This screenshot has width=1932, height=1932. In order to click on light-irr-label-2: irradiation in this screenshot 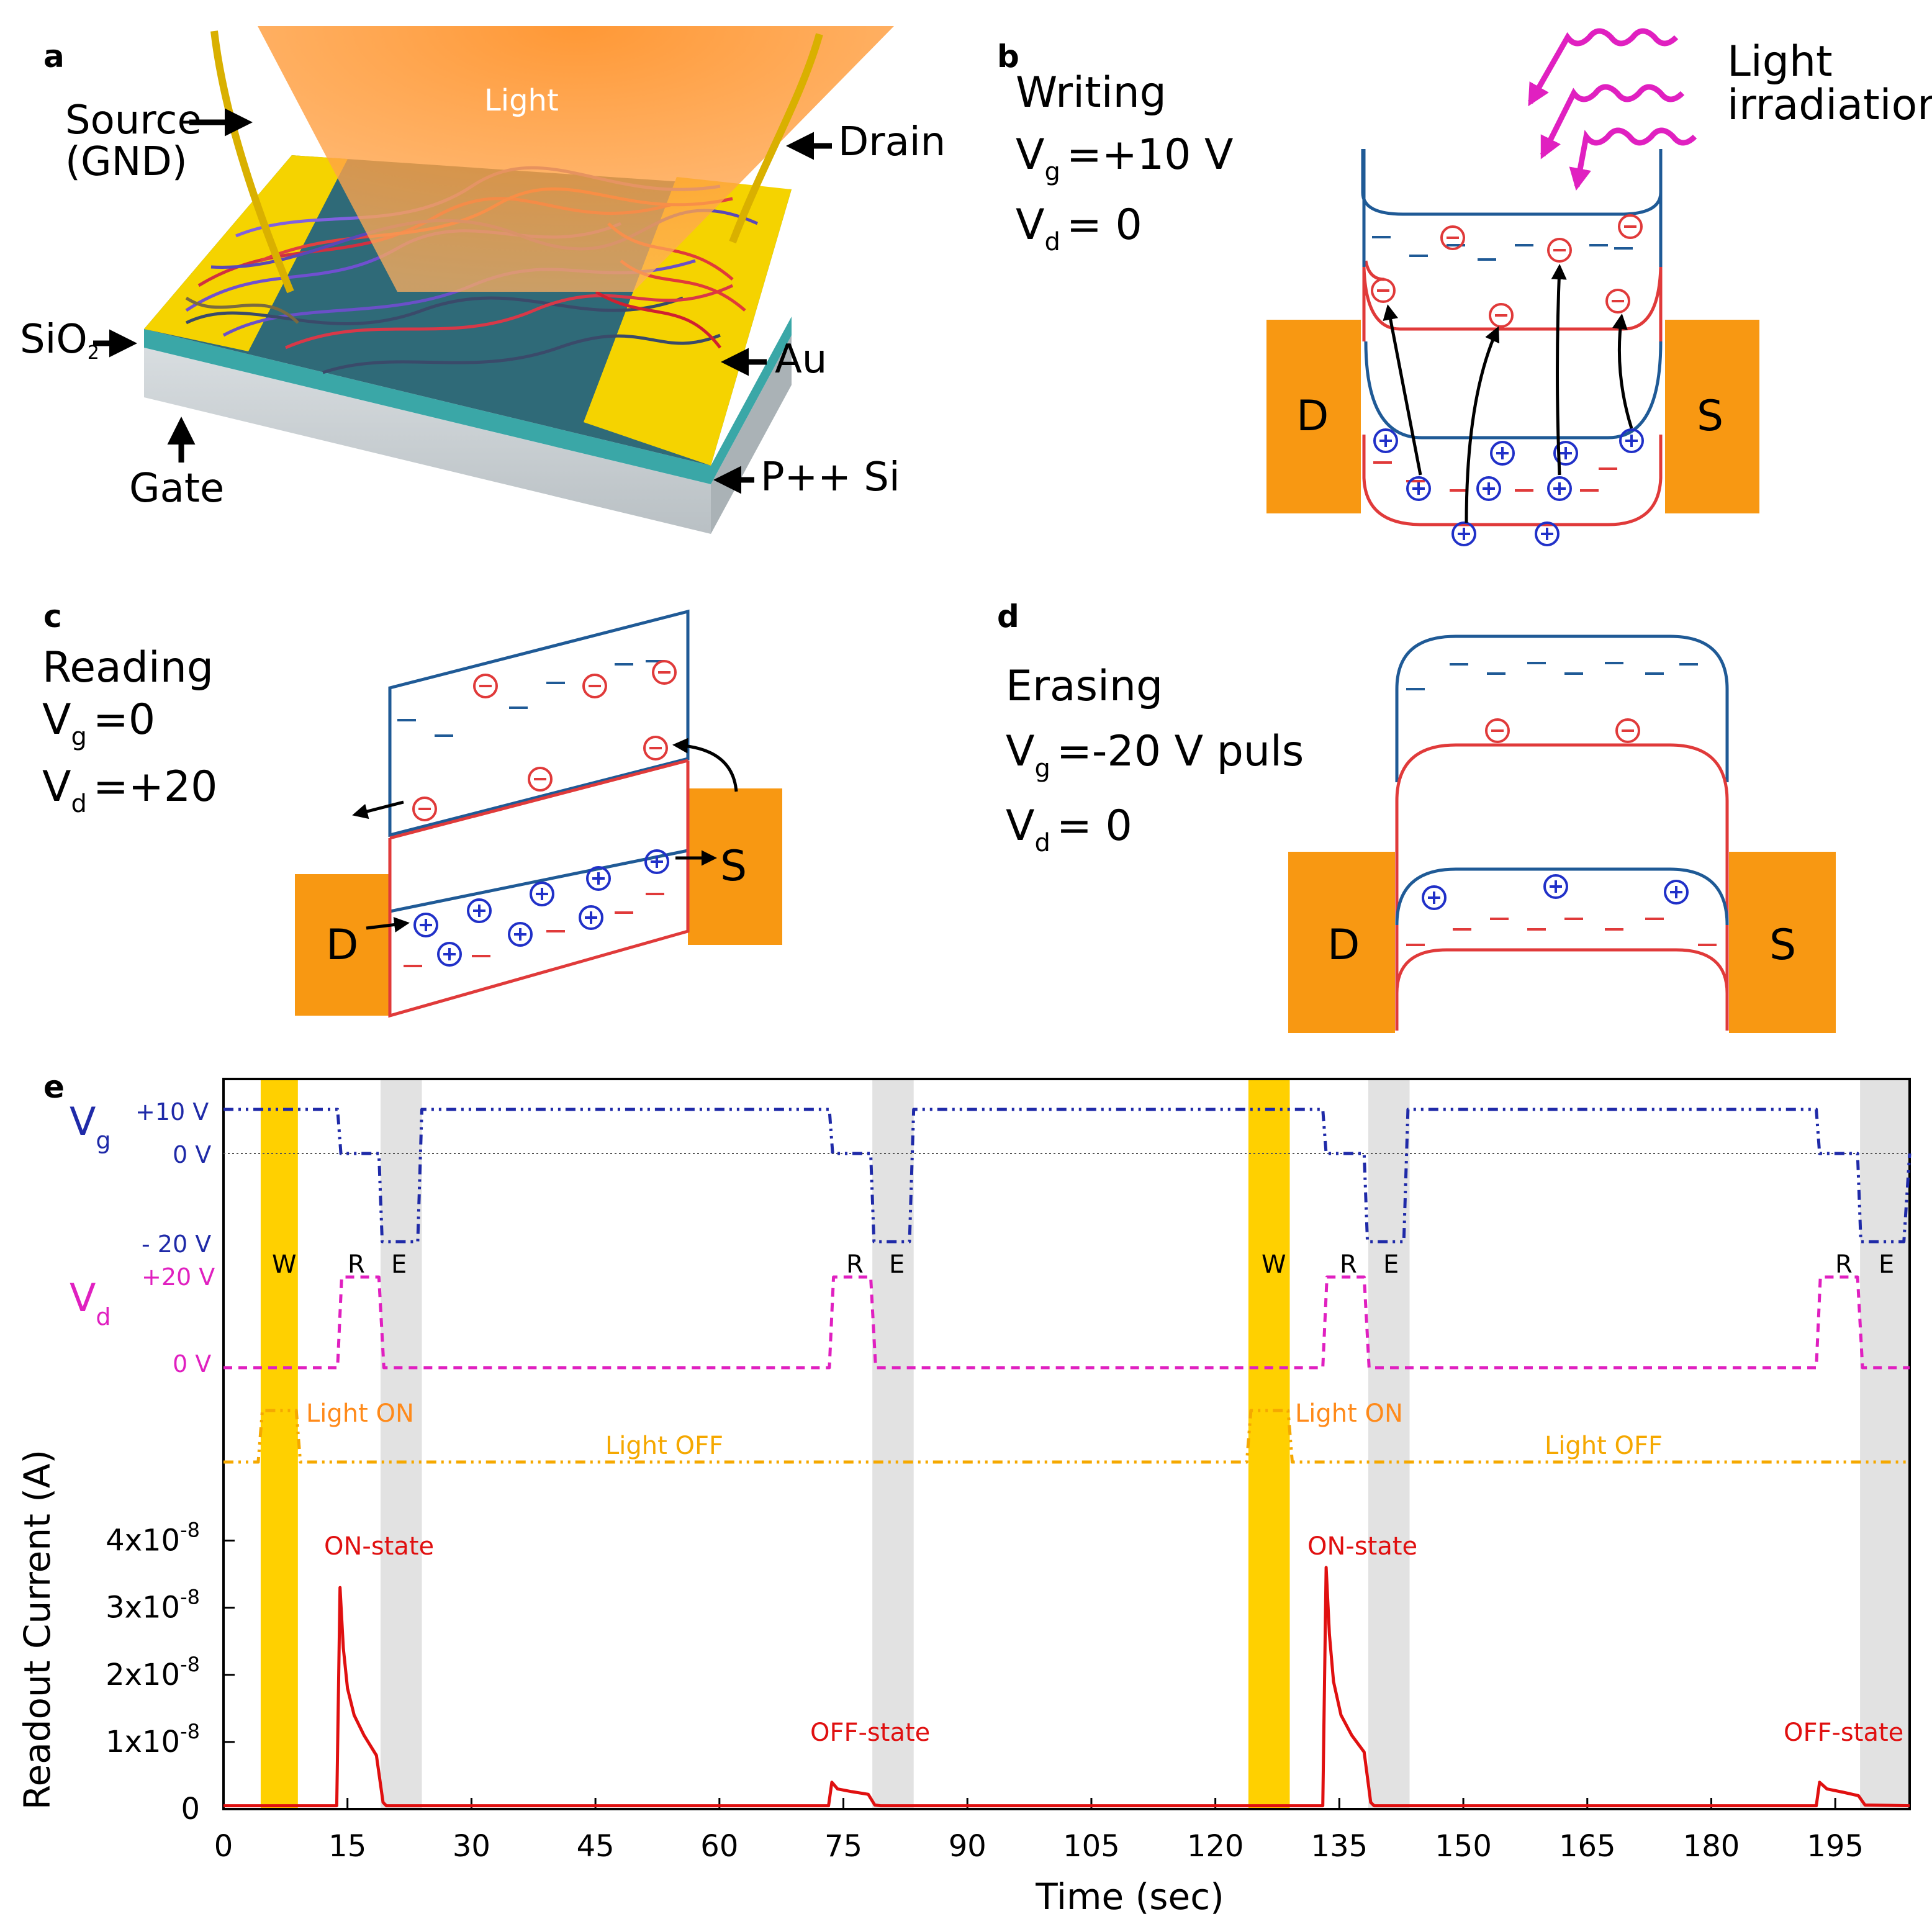, I will do `click(1829, 105)`.